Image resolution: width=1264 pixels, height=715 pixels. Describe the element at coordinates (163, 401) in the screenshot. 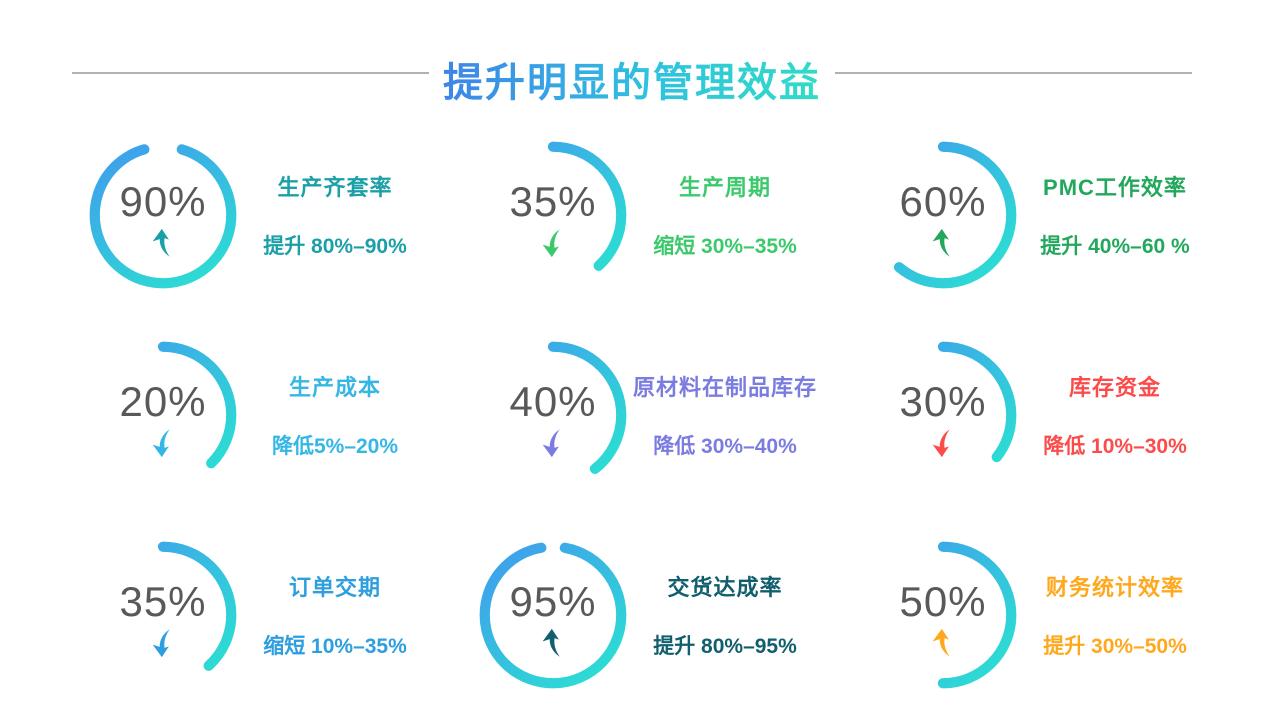

I see `percent-value: 20%` at that location.